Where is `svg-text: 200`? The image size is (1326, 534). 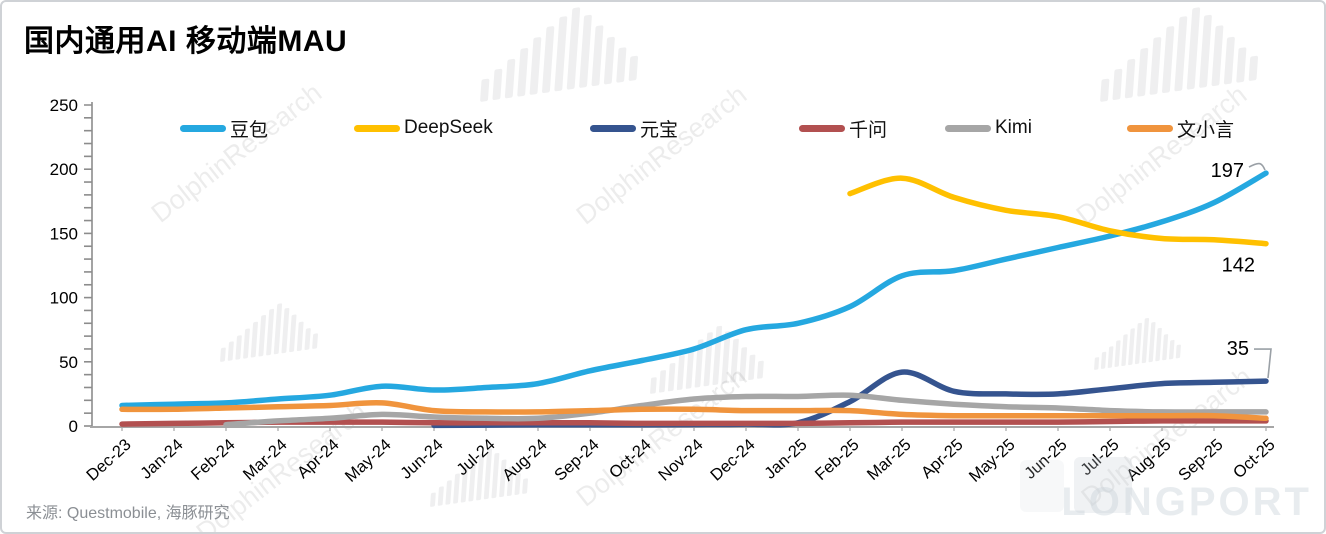
svg-text: 200 is located at coordinates (64, 169).